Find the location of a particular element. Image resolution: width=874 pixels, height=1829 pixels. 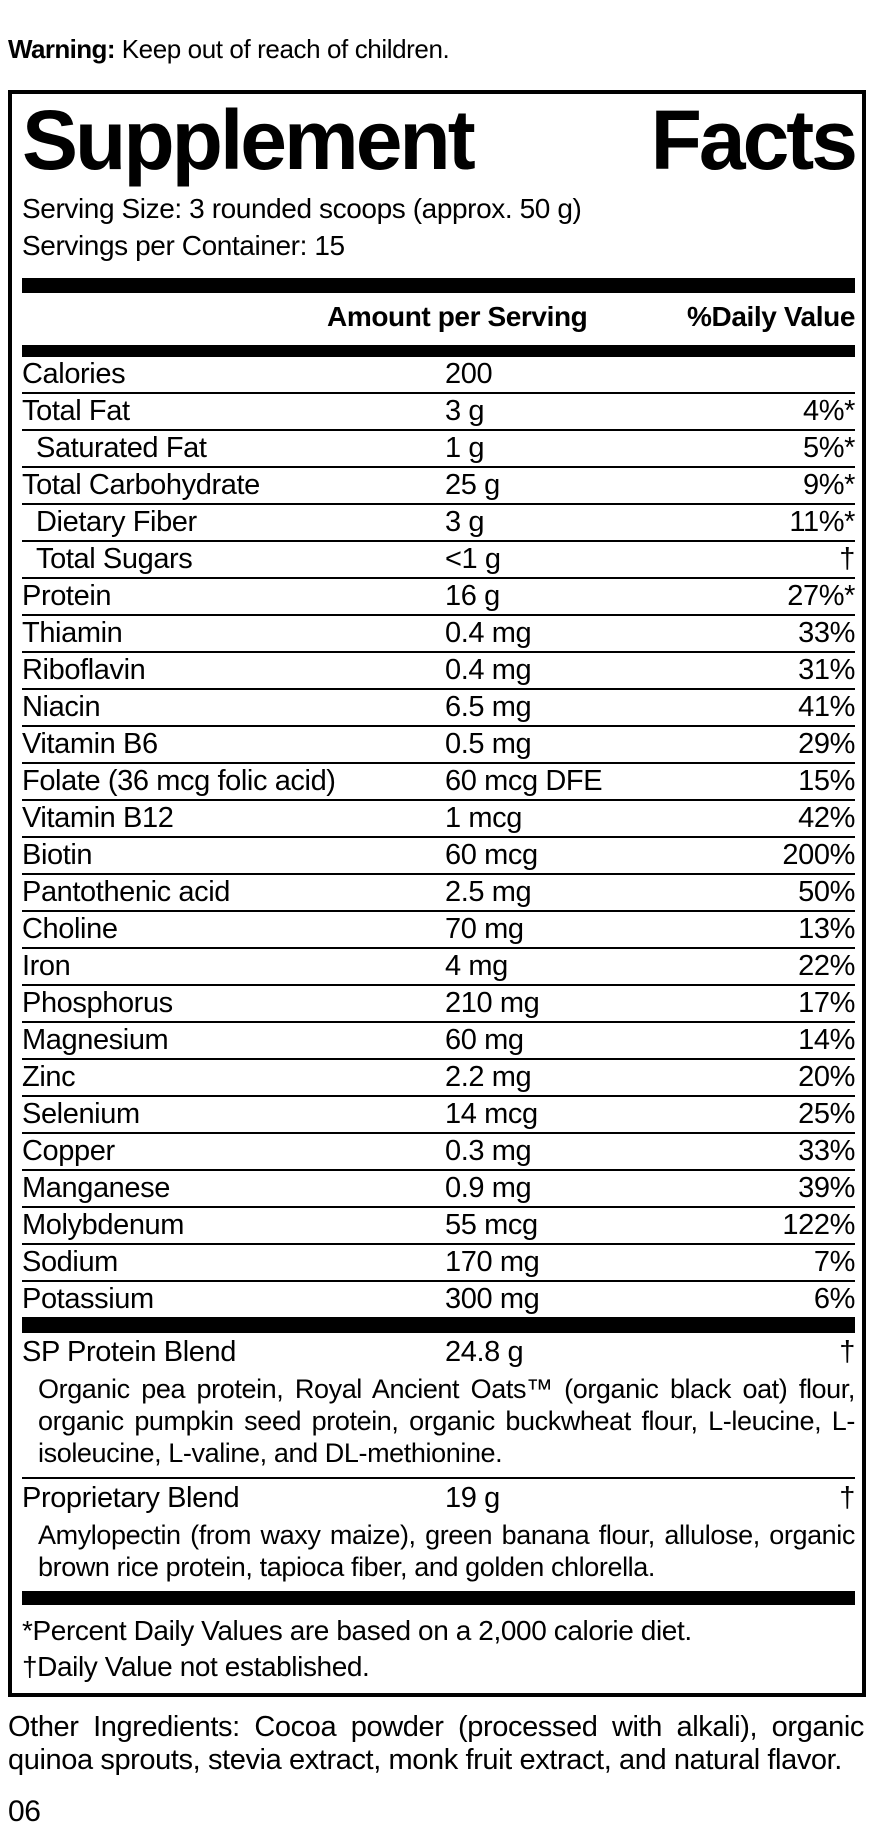

nutrient-name: Magnesium is located at coordinates (95, 1039).